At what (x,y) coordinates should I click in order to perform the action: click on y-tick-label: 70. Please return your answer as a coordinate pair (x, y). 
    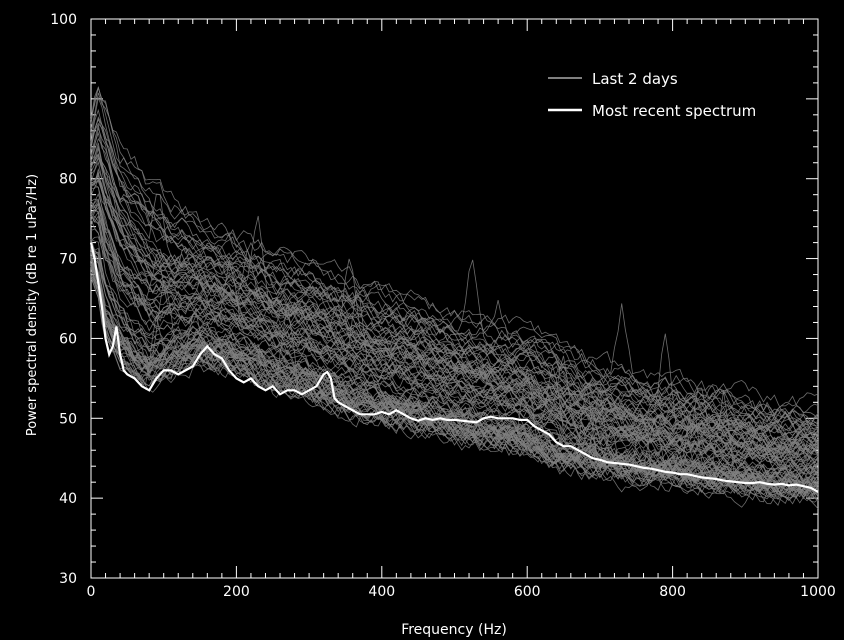
    Looking at the image, I should click on (68, 260).